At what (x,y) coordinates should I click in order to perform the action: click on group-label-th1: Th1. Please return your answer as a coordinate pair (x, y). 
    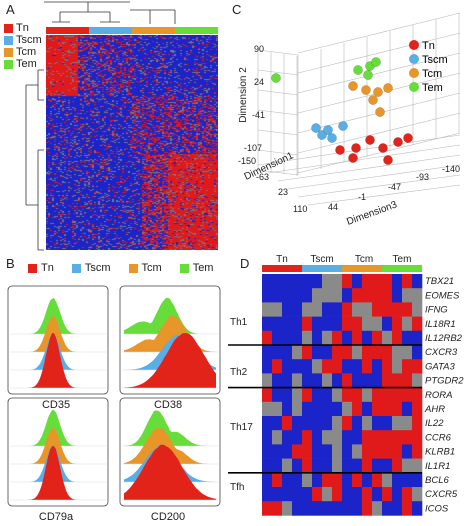
    Looking at the image, I should click on (239, 322).